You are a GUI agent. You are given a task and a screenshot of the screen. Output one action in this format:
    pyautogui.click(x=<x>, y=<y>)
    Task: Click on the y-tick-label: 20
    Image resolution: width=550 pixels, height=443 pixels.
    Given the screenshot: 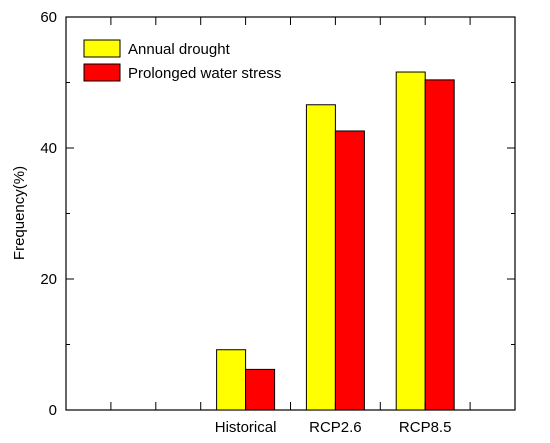 What is the action you would take?
    pyautogui.click(x=48, y=279)
    